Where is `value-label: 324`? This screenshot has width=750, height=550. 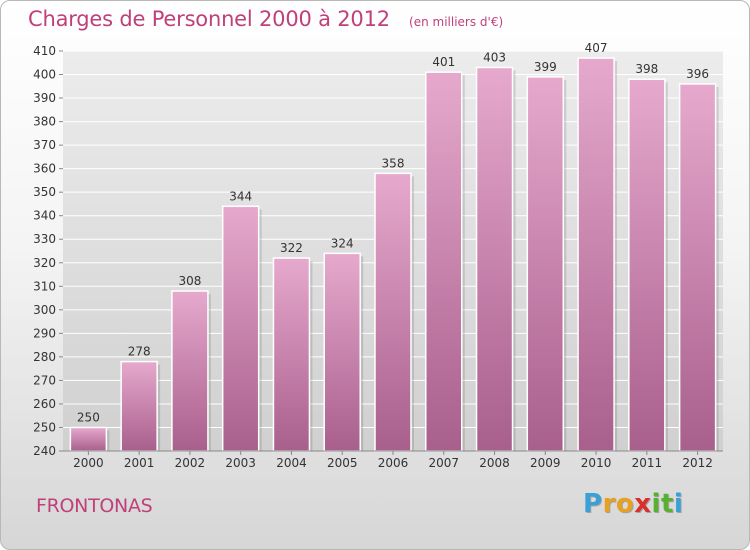 value-label: 324 is located at coordinates (342, 243).